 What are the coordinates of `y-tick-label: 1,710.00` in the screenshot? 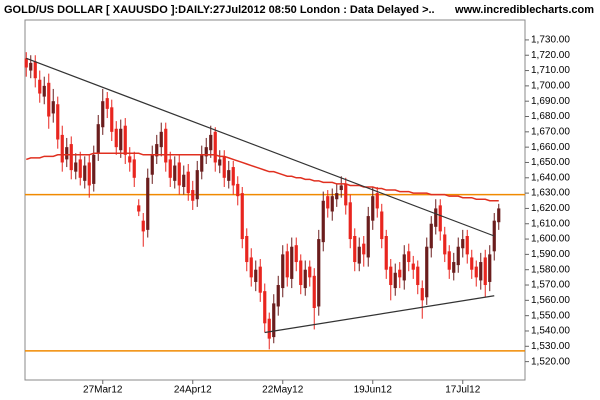 It's located at (550, 70).